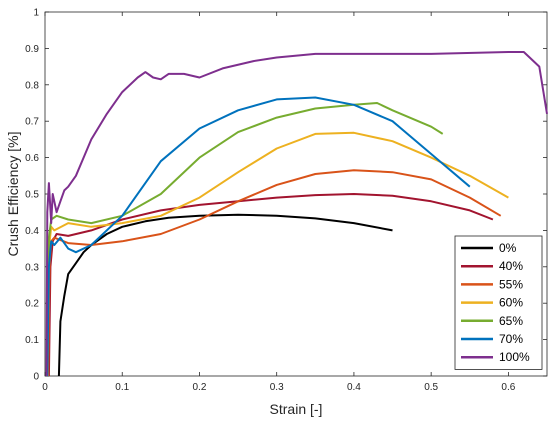  Describe the element at coordinates (45, 387) in the screenshot. I see `x-tick-label: 0` at that location.